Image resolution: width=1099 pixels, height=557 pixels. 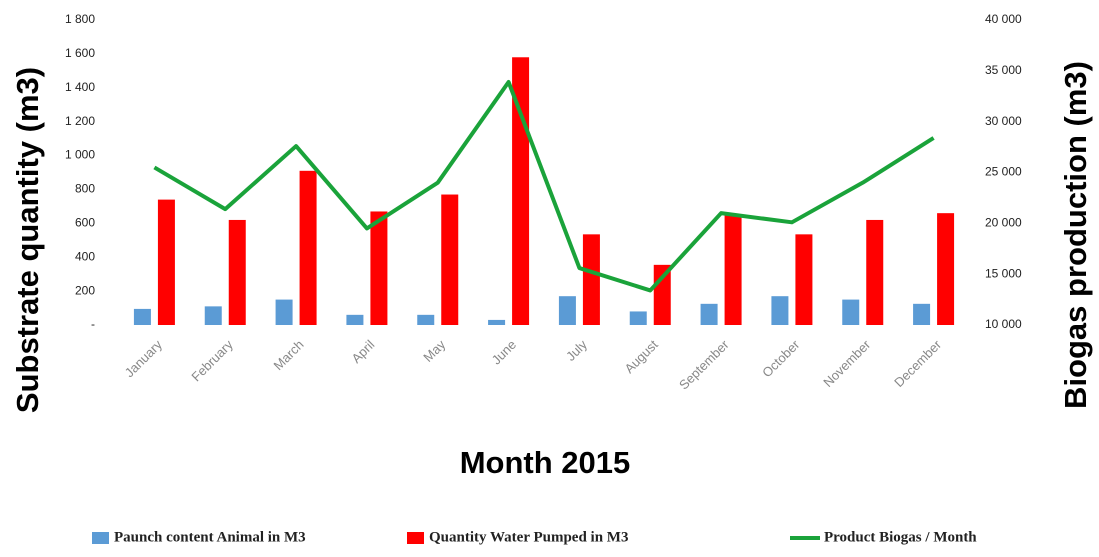 What do you see at coordinates (80, 19) in the screenshot?
I see `y-tick-label: 1 800` at bounding box center [80, 19].